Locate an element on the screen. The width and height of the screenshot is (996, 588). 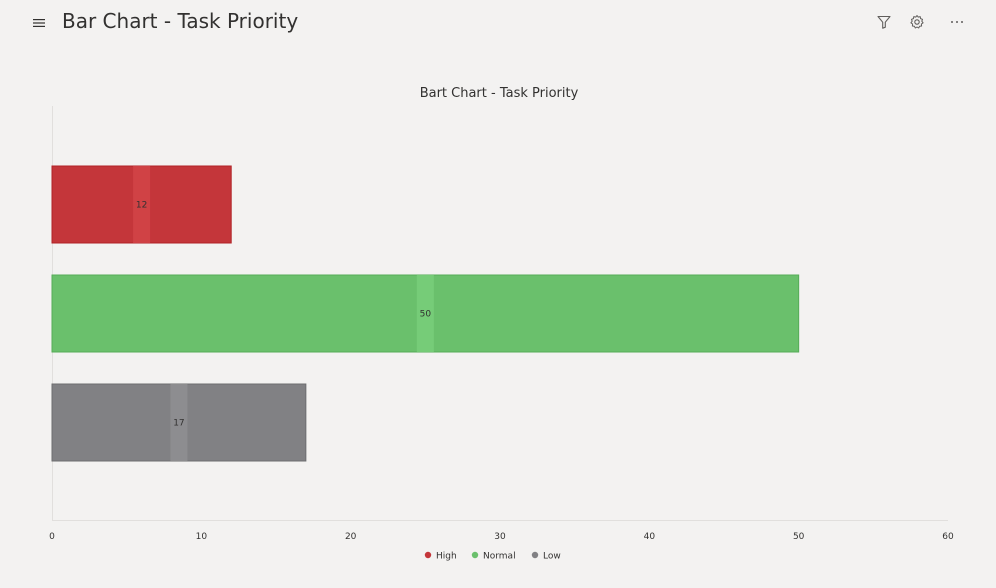
legend-label-low: Low is located at coordinates (552, 557).